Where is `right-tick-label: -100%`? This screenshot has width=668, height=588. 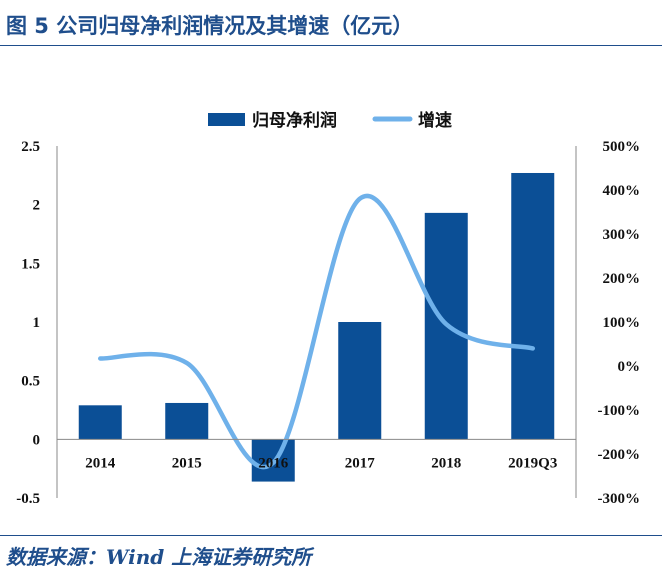 right-tick-label: -100% is located at coordinates (619, 411).